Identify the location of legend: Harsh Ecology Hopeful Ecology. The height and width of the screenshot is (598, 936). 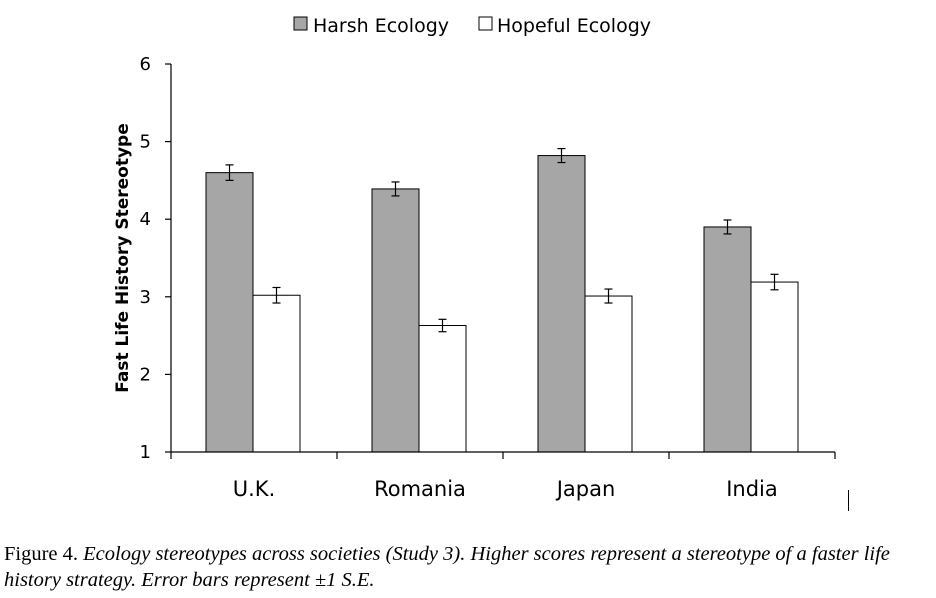
(472, 26).